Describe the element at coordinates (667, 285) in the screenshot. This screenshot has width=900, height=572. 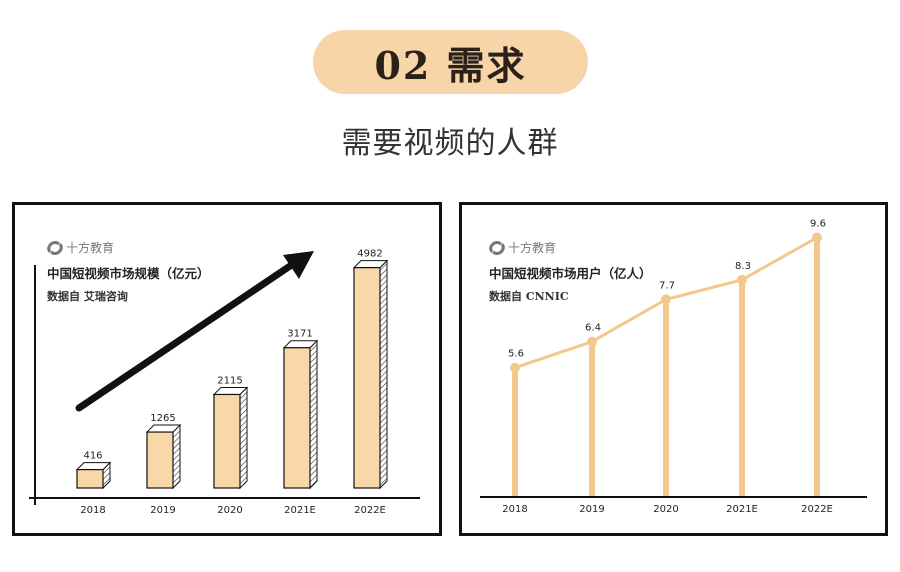
I see `data-label: 7.7` at that location.